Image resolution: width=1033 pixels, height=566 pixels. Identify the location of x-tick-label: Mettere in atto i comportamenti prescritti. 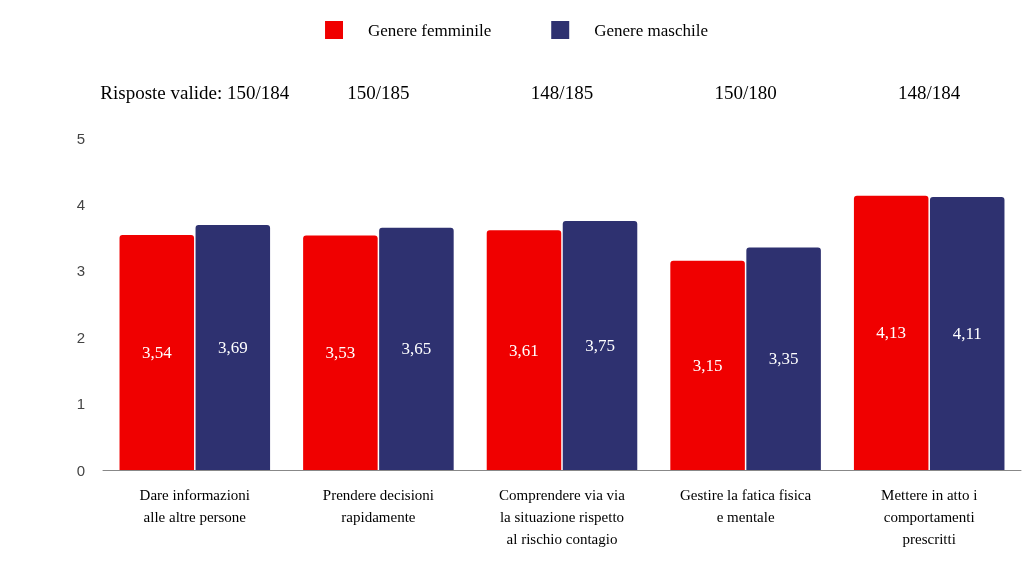
(929, 517).